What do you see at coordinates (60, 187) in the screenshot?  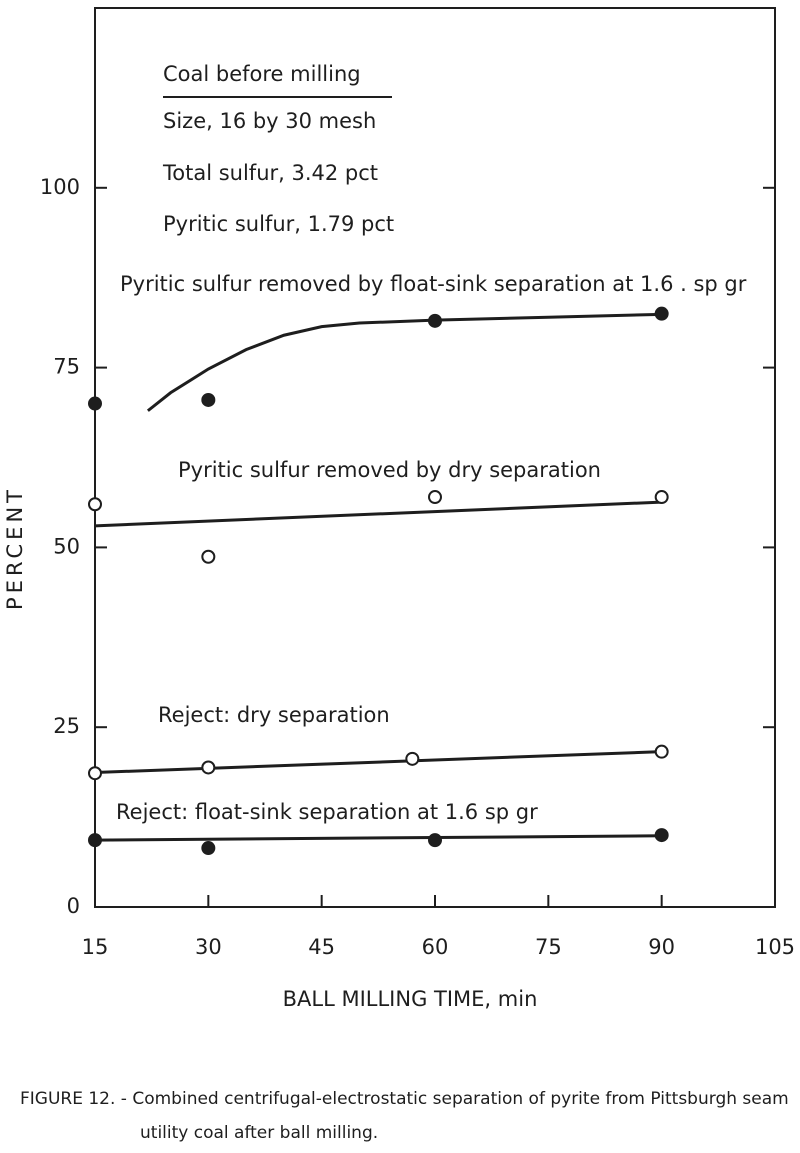 I see `y-tick-label: 100` at bounding box center [60, 187].